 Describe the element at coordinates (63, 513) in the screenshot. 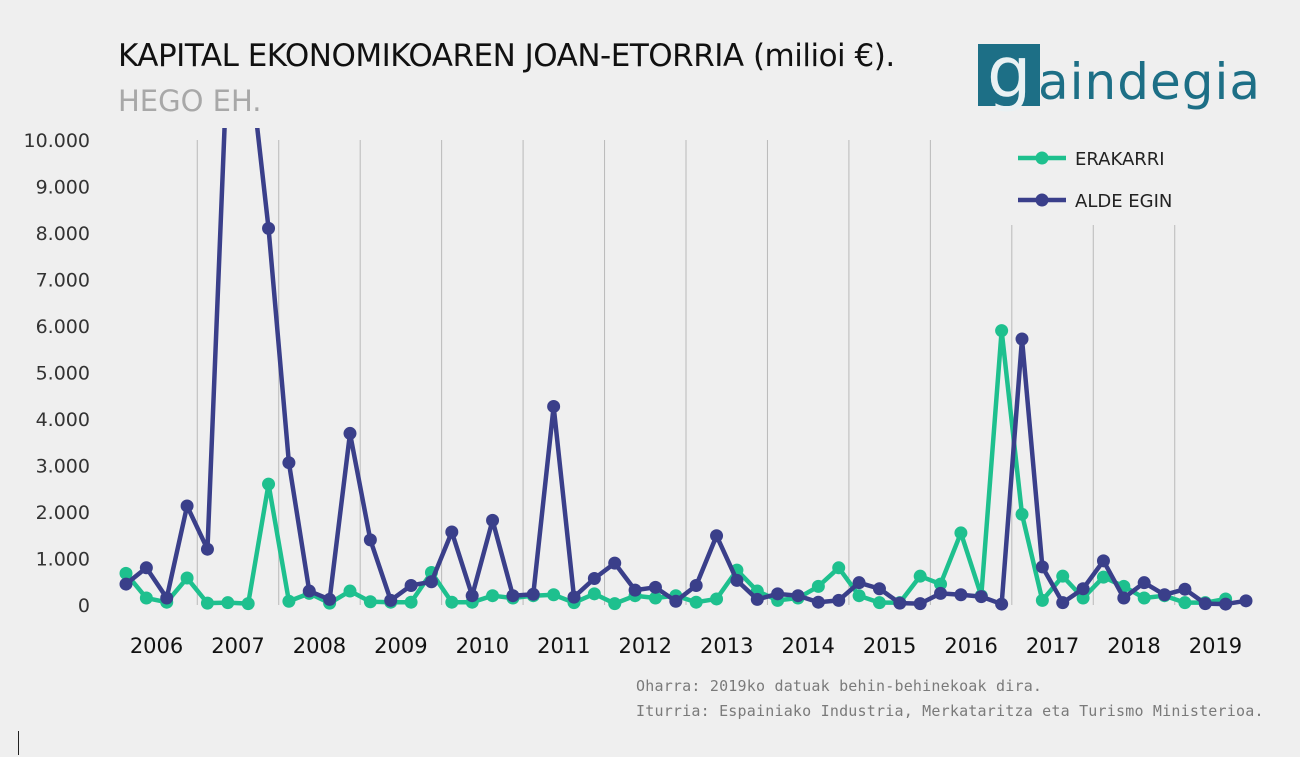

I see `y-tick-label: 2.000` at that location.